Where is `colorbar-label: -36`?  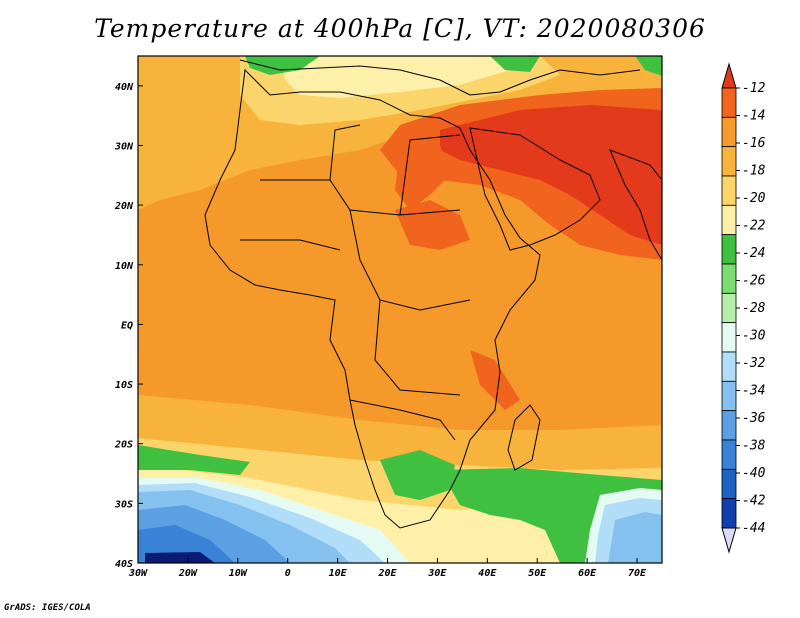 colorbar-label: -36 is located at coordinates (754, 418).